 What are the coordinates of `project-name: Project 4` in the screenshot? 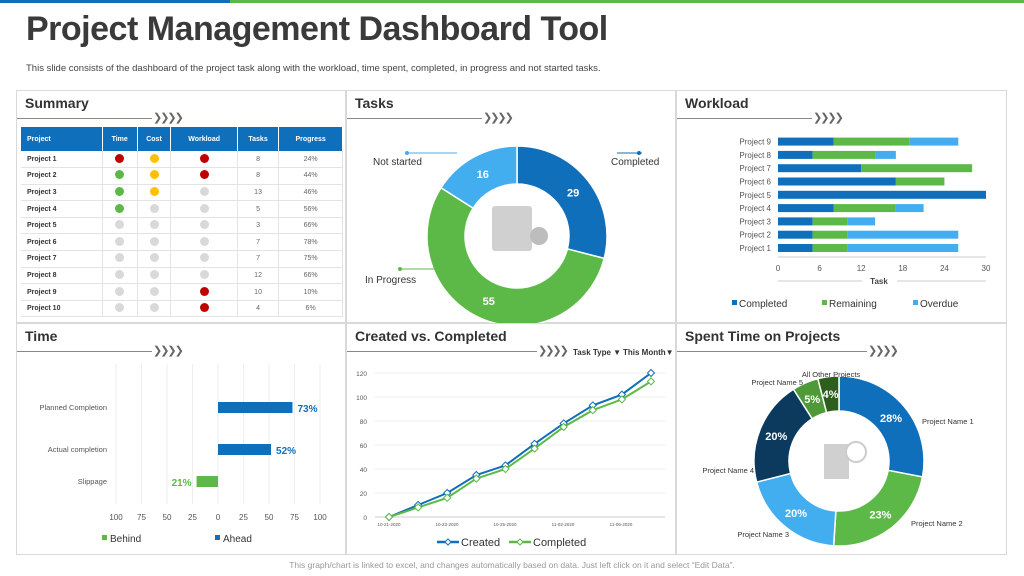 It's located at (62, 209).